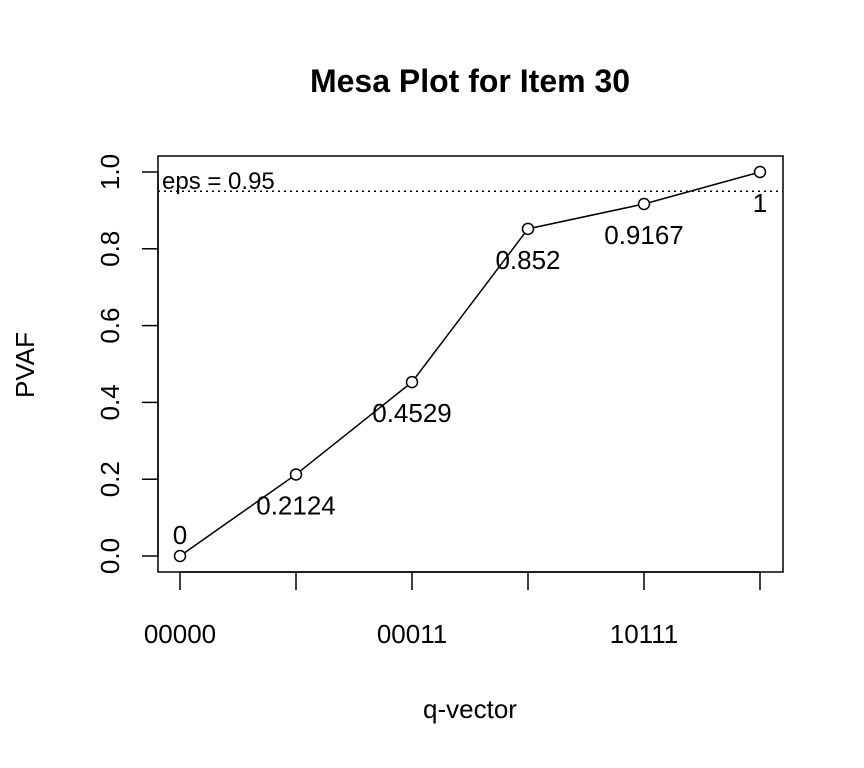 Image resolution: width=864 pixels, height=768 pixels. Describe the element at coordinates (110, 249) in the screenshot. I see `y-tick-label: 0.8` at that location.